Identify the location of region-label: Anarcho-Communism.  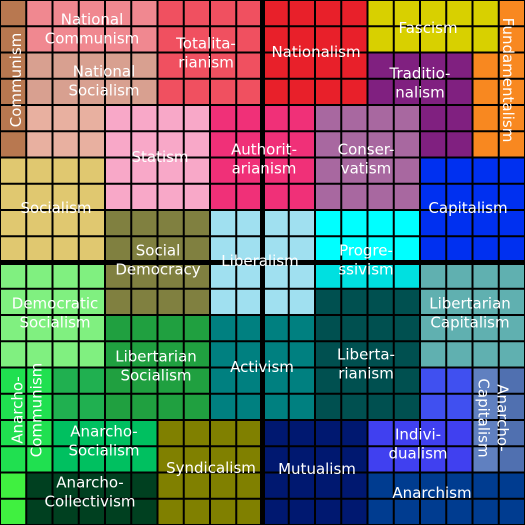
(26, 410).